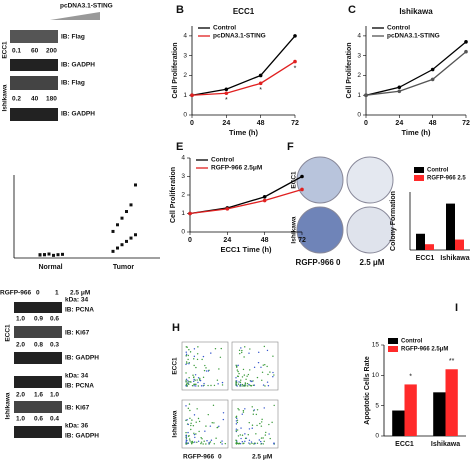 This screenshot has height=474, width=474. What do you see at coordinates (230, 395) in the screenshot?
I see `flow-plots` at bounding box center [230, 395].